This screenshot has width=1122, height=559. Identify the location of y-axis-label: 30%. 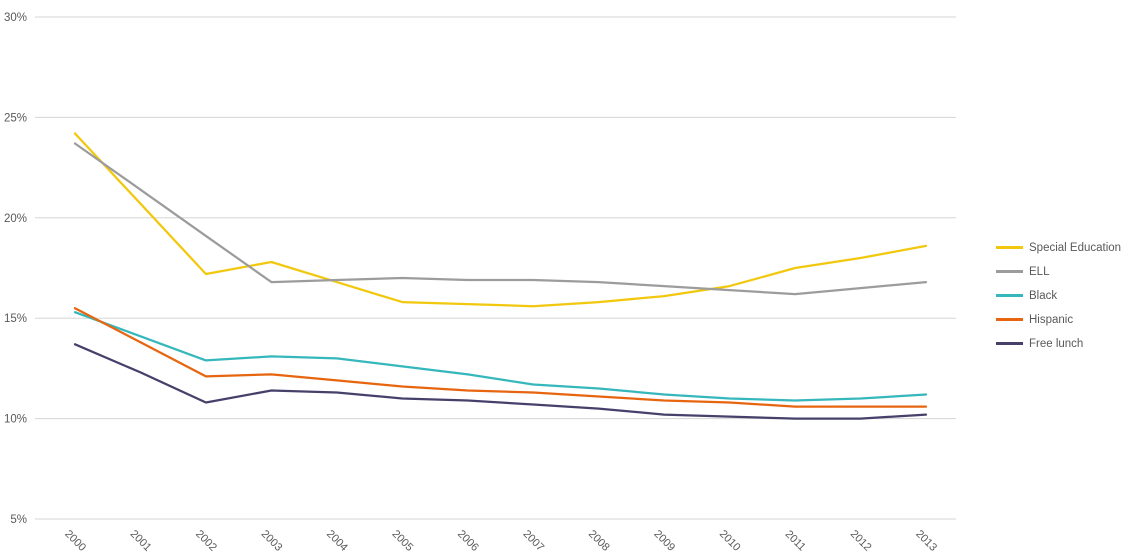
(15, 18).